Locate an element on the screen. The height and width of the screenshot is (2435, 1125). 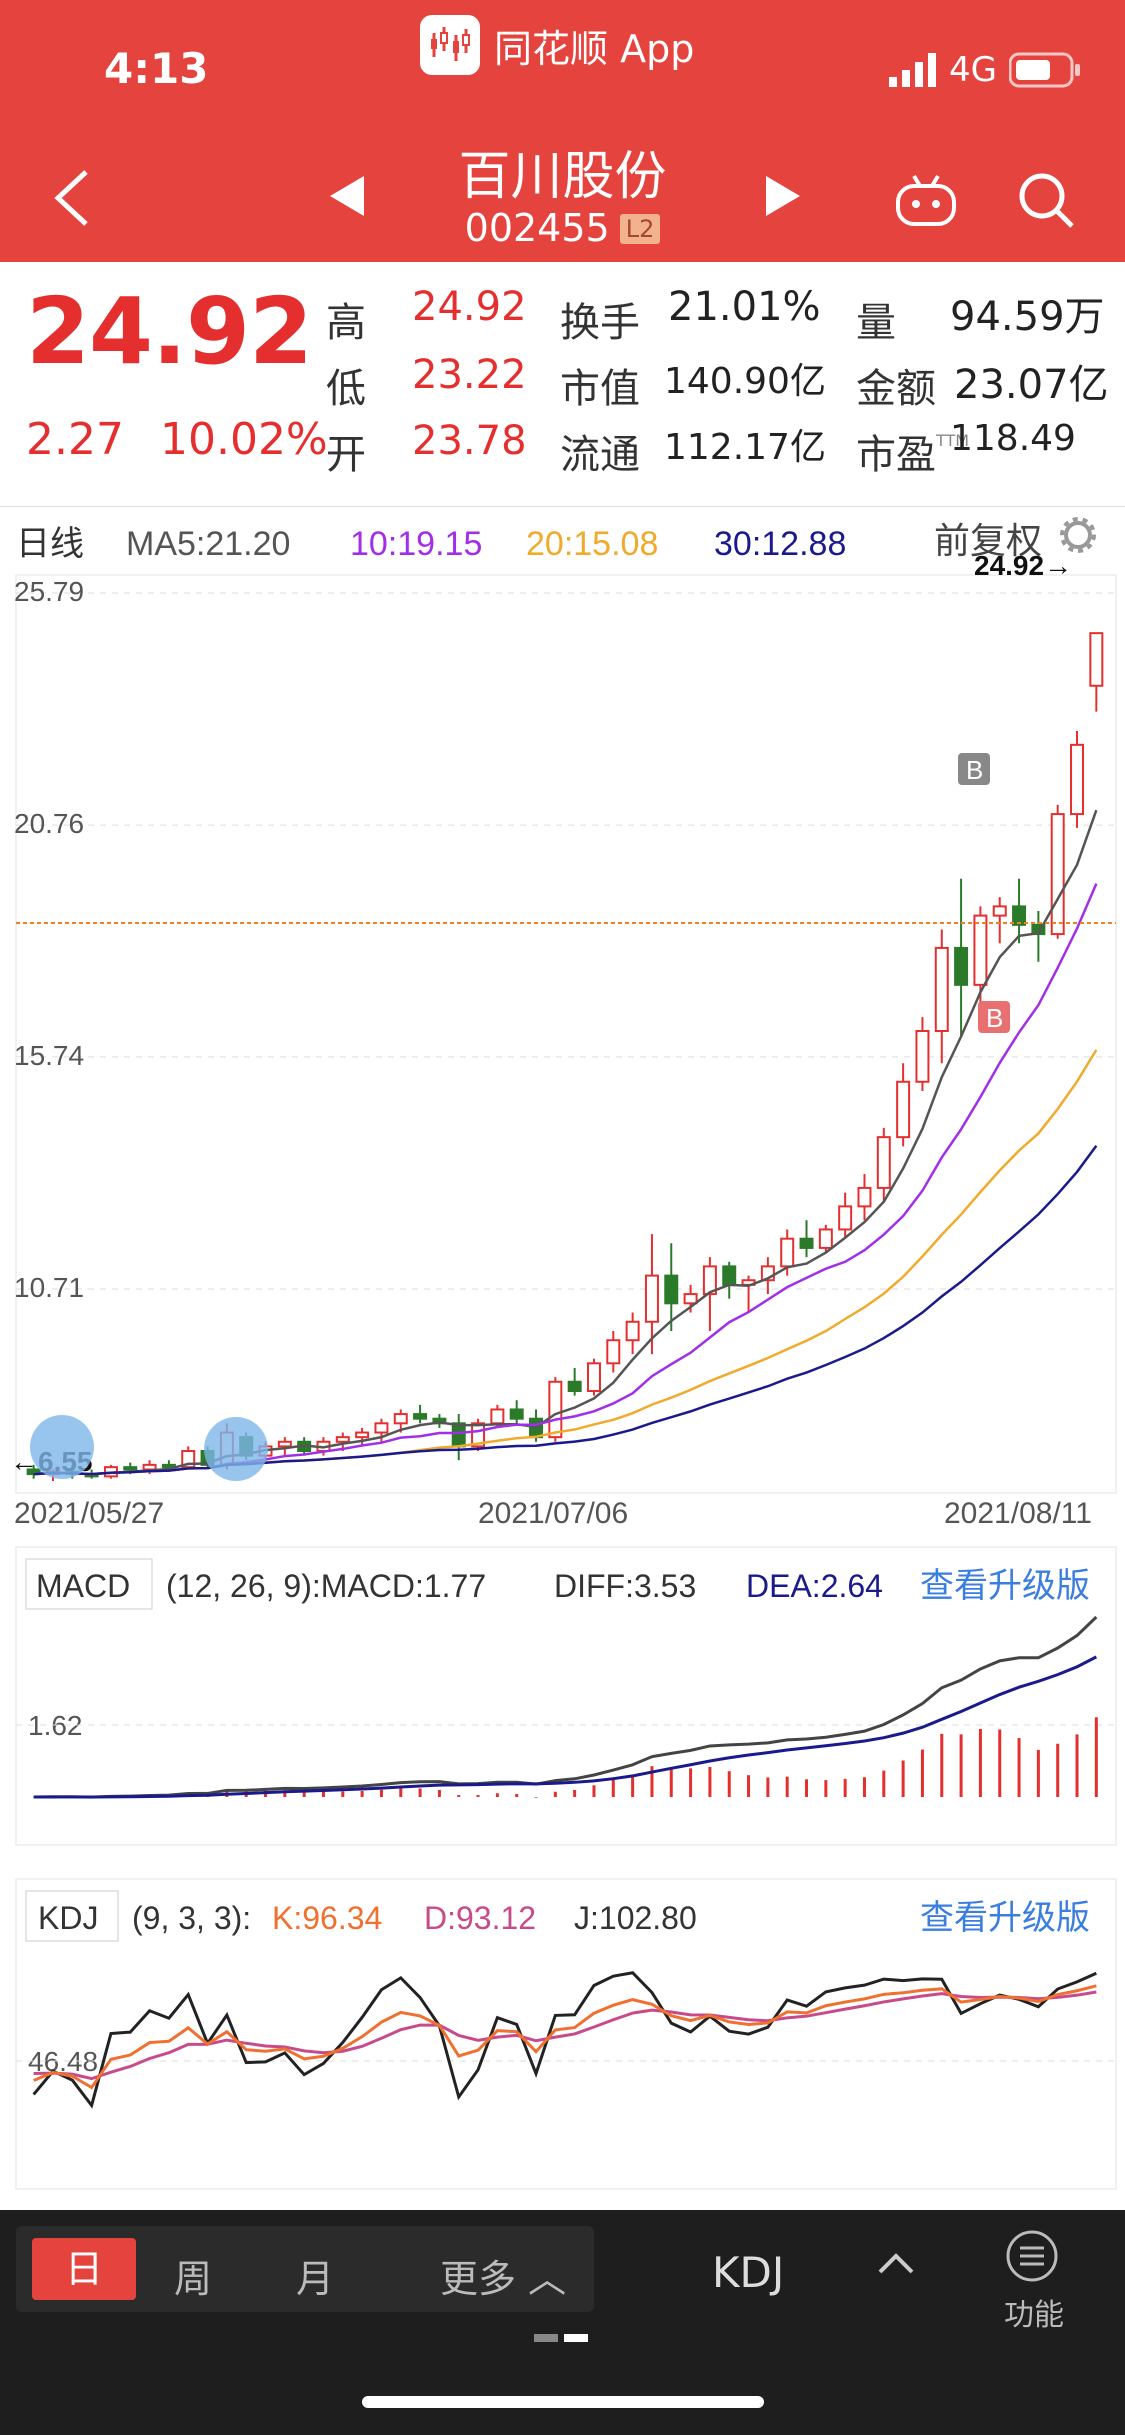
macd-name-box is located at coordinates (89, 1584).